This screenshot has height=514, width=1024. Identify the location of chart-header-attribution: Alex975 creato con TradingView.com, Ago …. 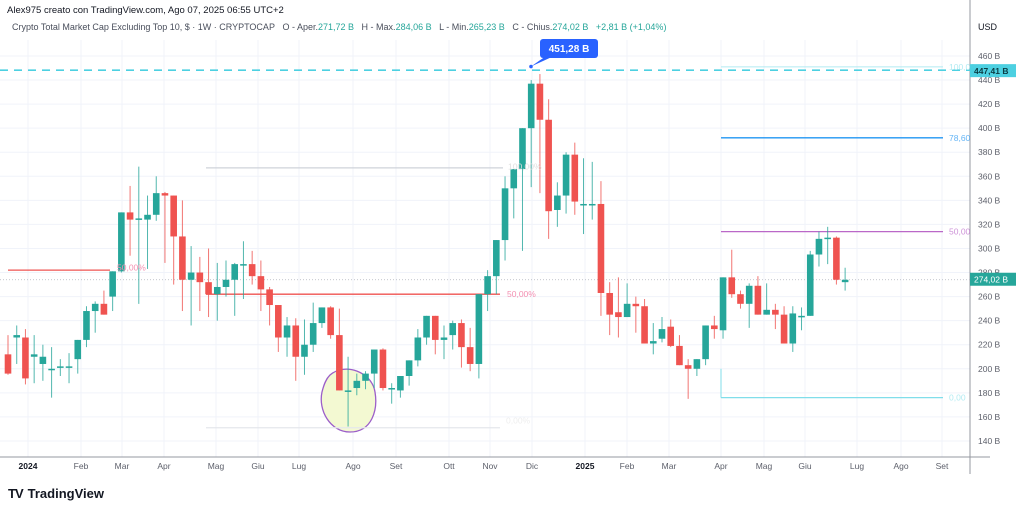
(145, 10).